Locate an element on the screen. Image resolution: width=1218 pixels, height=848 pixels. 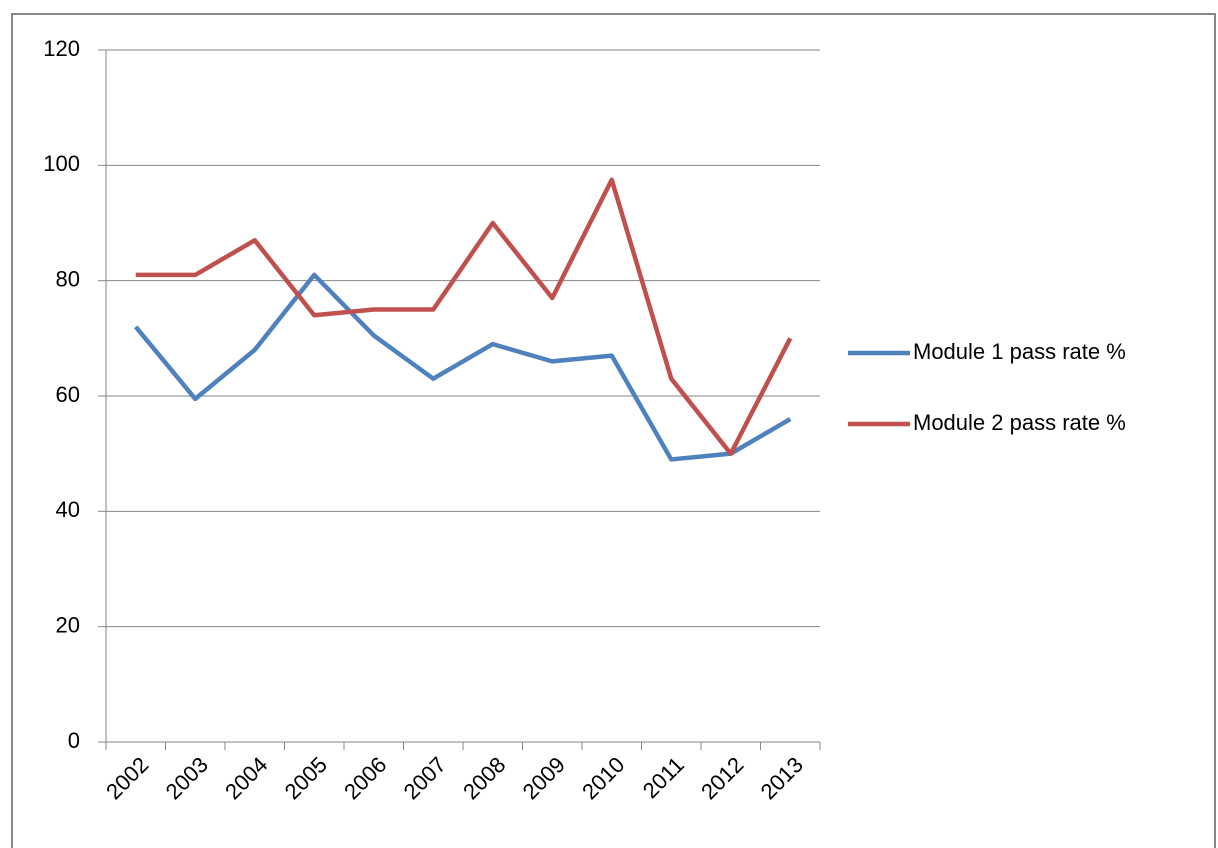
y-tick-label: 80 is located at coordinates (68, 278).